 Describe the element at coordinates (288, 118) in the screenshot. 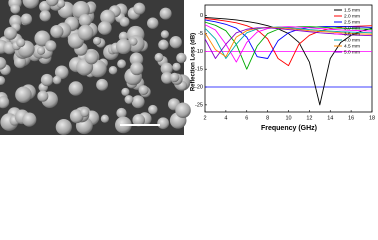

I see `x-tick-label: 10` at that location.